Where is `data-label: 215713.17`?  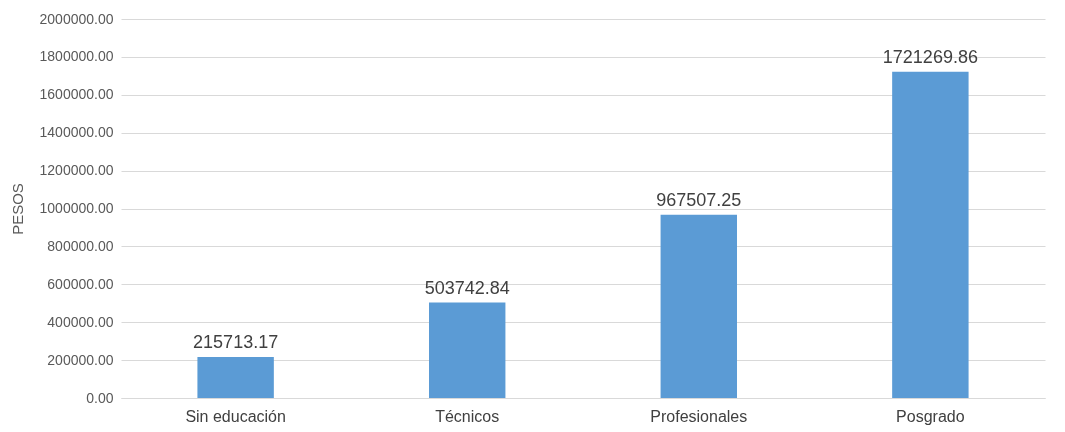
data-label: 215713.17 is located at coordinates (236, 342).